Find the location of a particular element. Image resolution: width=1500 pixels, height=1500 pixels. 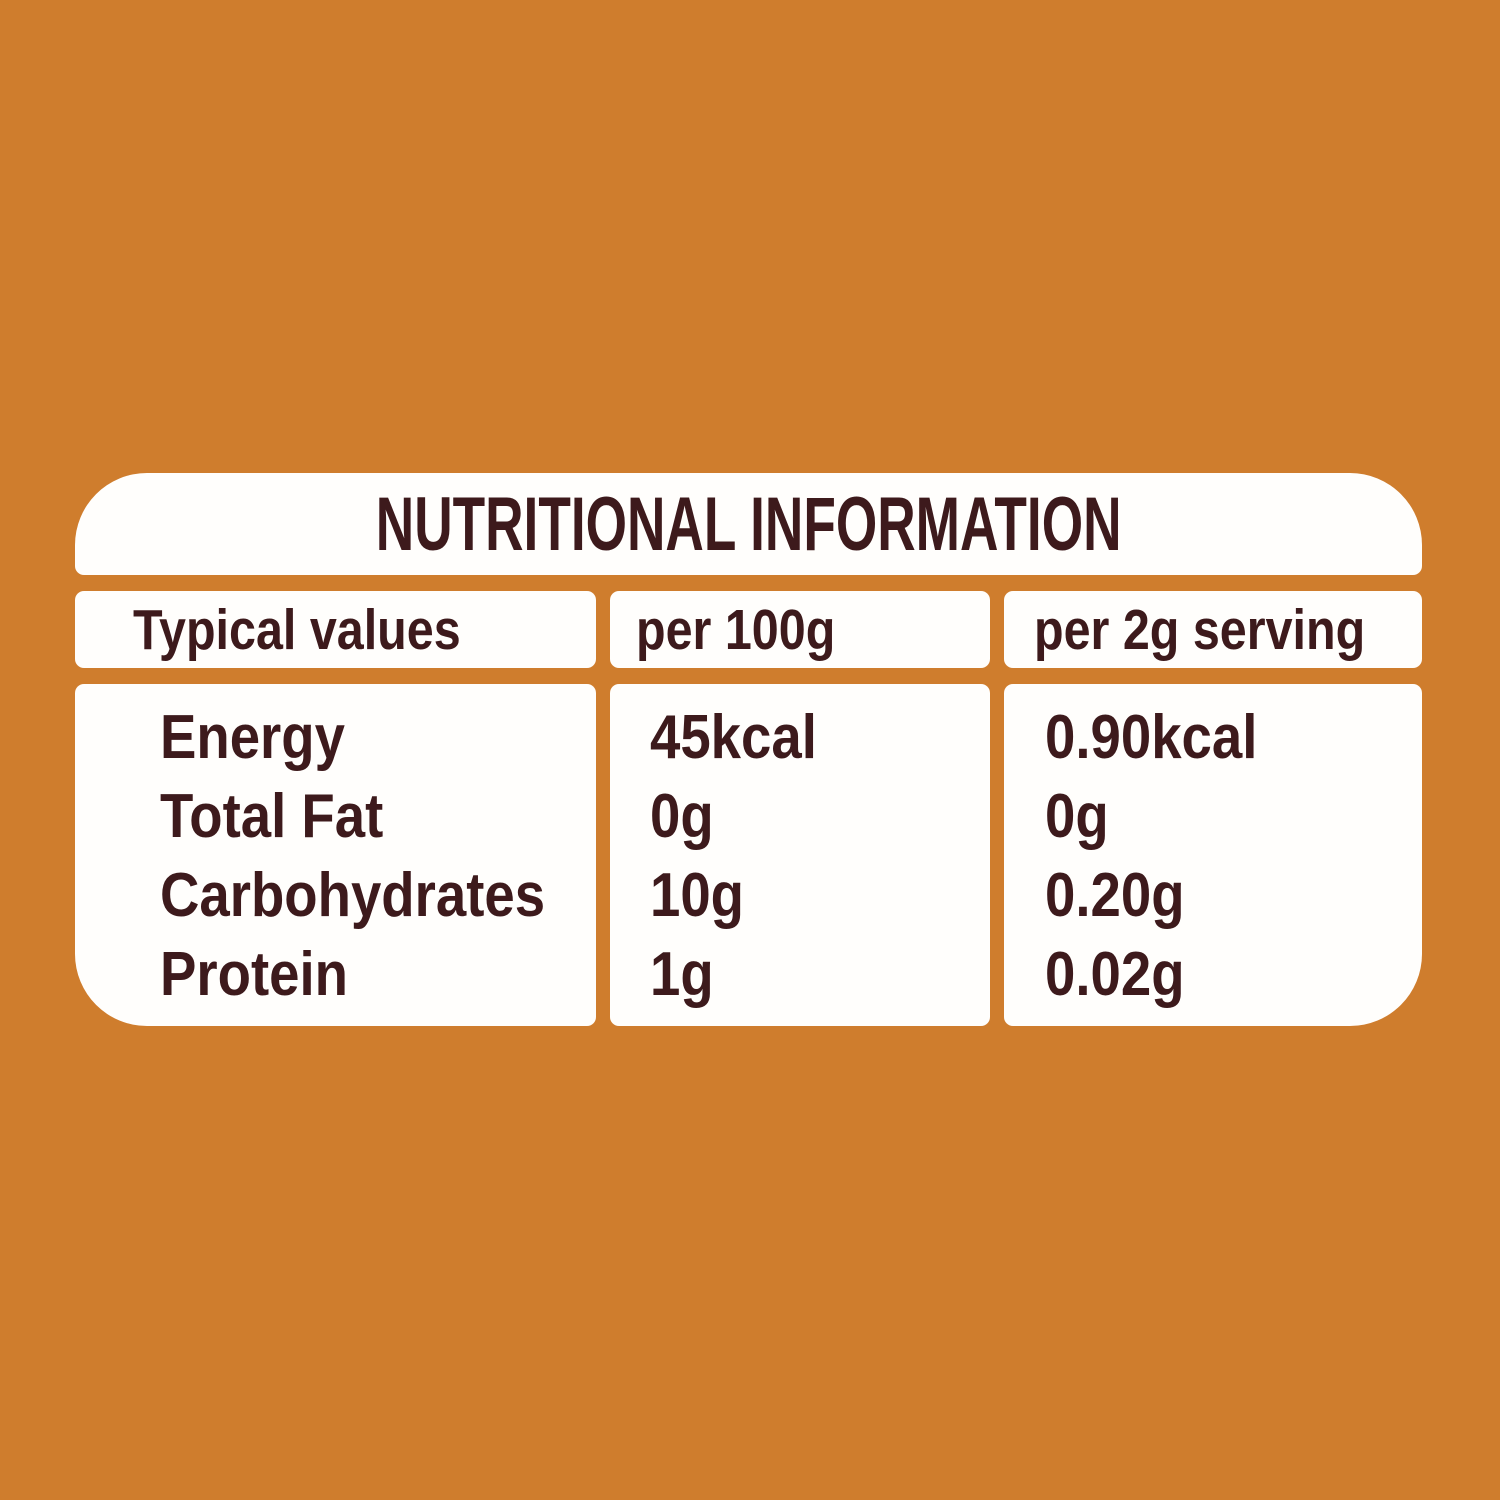

value-protein-per-100g: 1g is located at coordinates (682, 974).